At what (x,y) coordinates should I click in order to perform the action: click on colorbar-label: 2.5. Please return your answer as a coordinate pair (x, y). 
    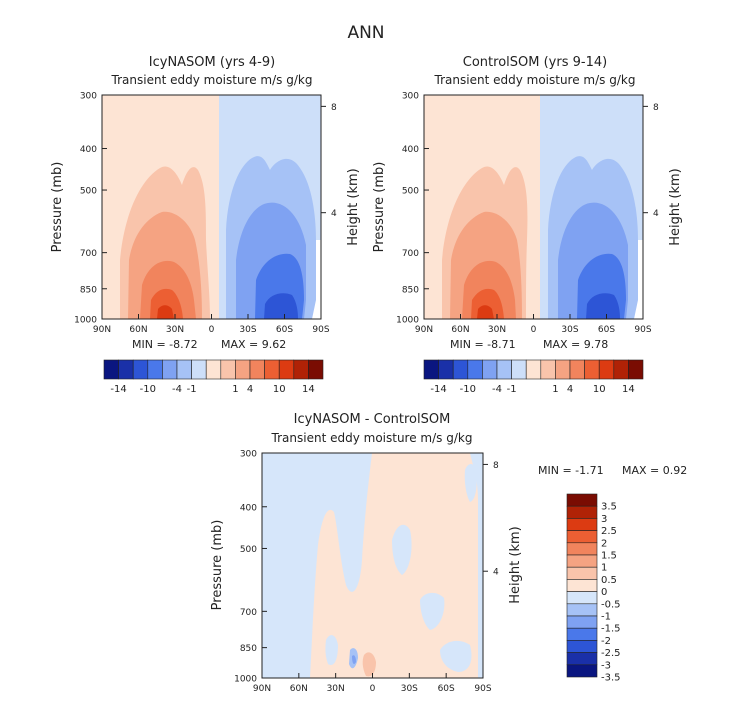
    Looking at the image, I should click on (609, 531).